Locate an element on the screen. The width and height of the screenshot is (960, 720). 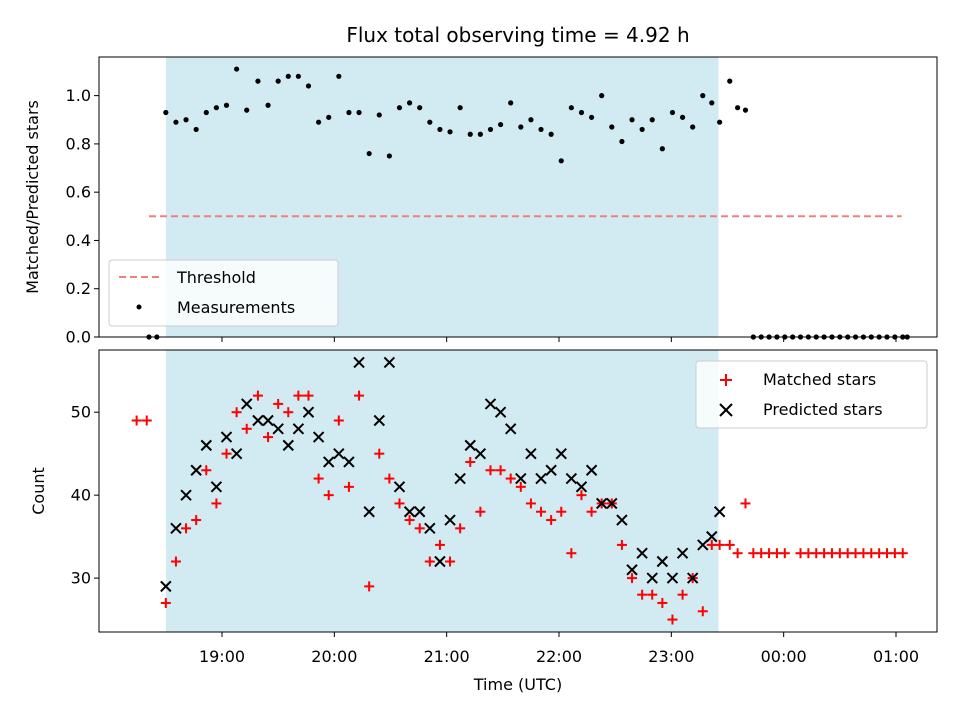
top-ytick-label: 0.0 is located at coordinates (78, 337).